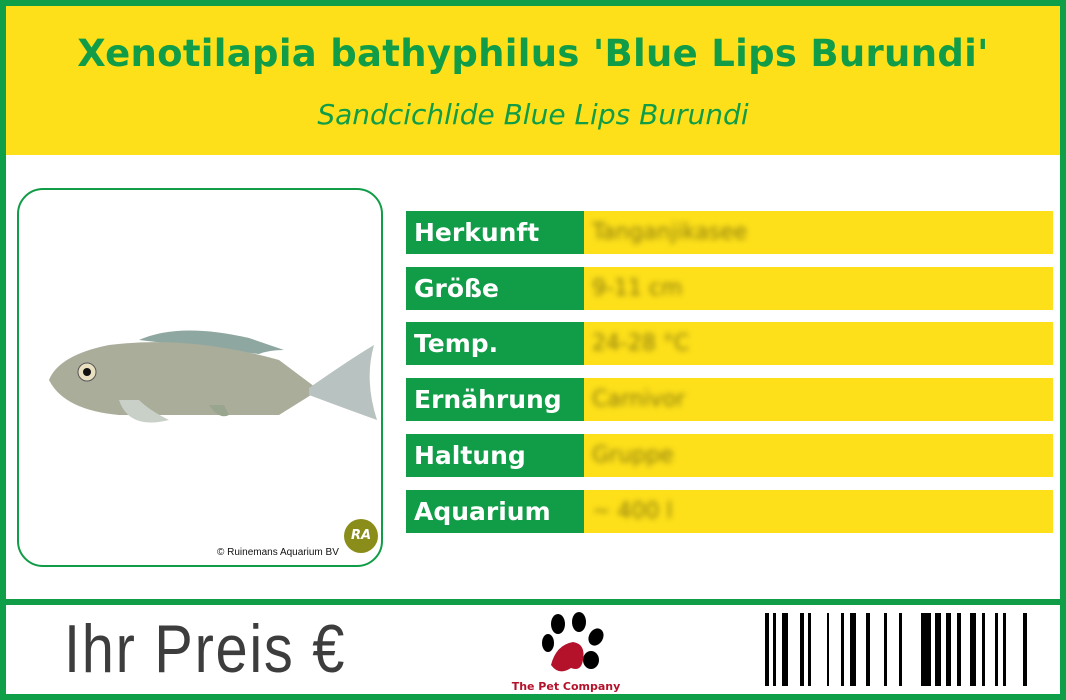 Image resolution: width=1066 pixels, height=700 pixels. I want to click on ruinemans-logo: RA, so click(361, 536).